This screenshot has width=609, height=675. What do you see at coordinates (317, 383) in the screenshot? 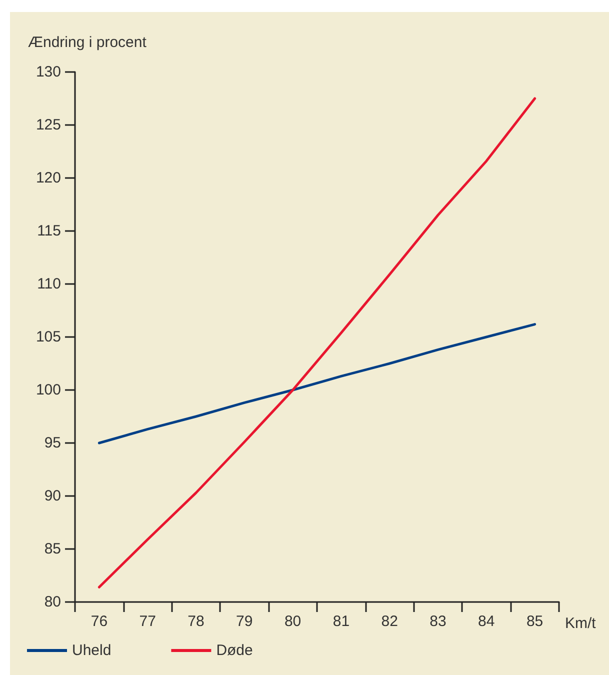
I see `line-series` at bounding box center [317, 383].